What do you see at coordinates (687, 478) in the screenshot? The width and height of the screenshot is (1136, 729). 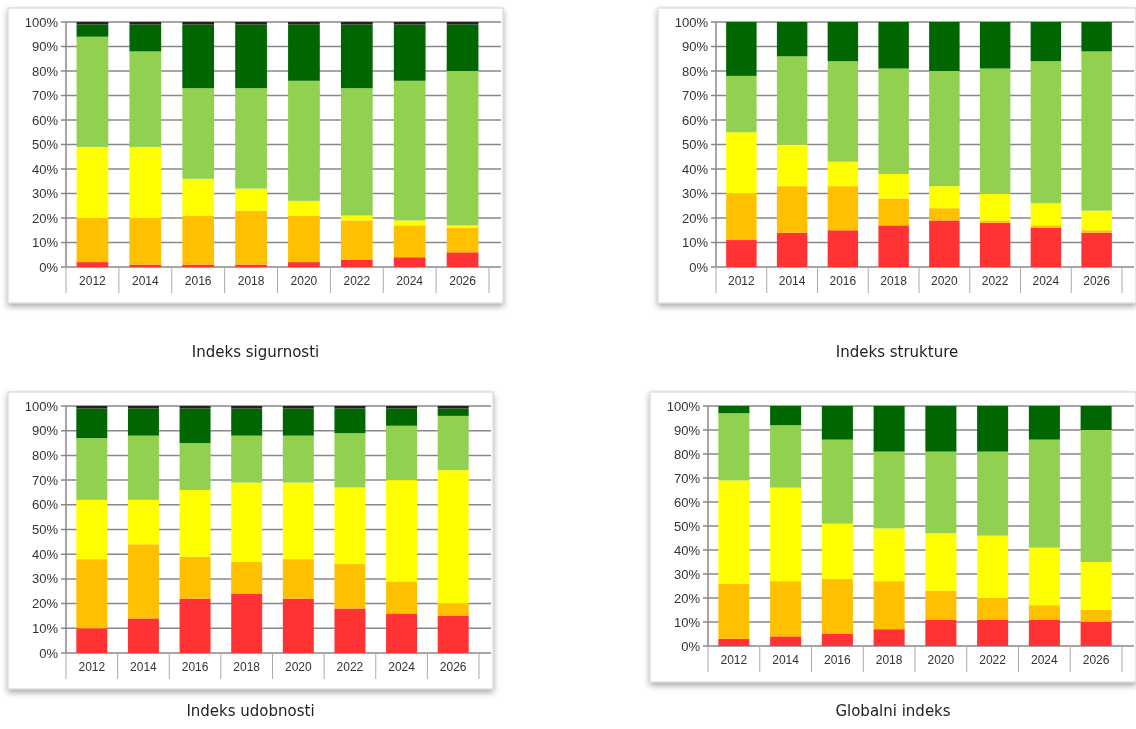 I see `y-tick-label: 70%` at bounding box center [687, 478].